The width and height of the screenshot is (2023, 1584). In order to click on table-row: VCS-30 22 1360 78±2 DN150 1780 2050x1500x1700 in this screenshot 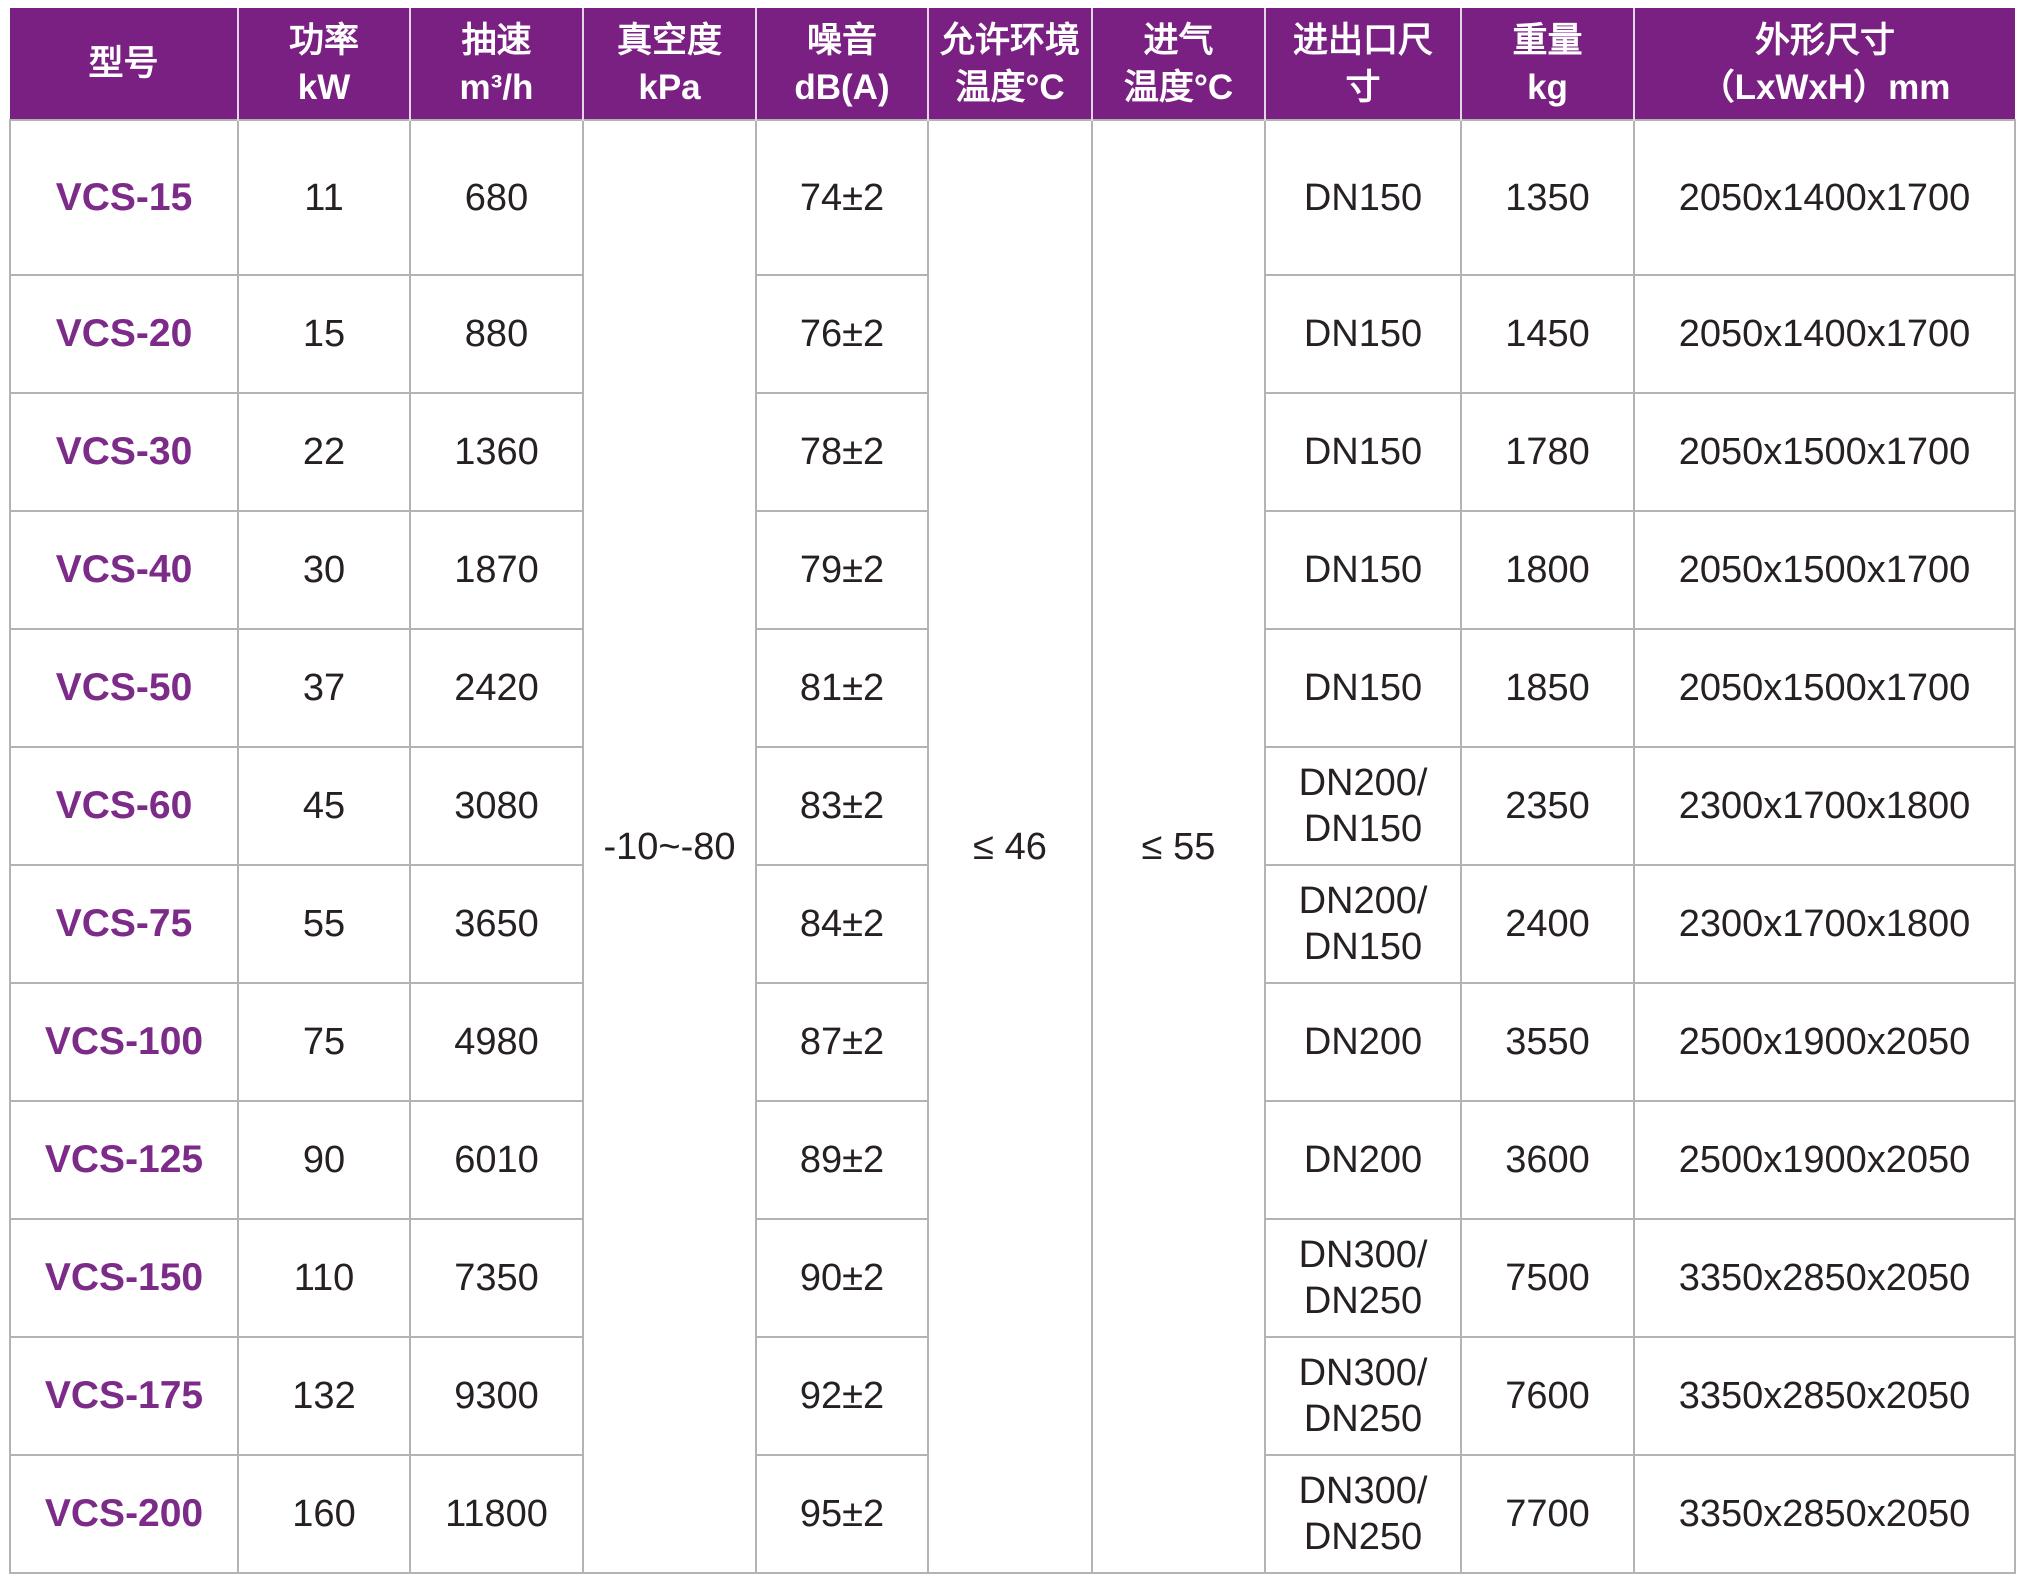, I will do `click(1012, 452)`.